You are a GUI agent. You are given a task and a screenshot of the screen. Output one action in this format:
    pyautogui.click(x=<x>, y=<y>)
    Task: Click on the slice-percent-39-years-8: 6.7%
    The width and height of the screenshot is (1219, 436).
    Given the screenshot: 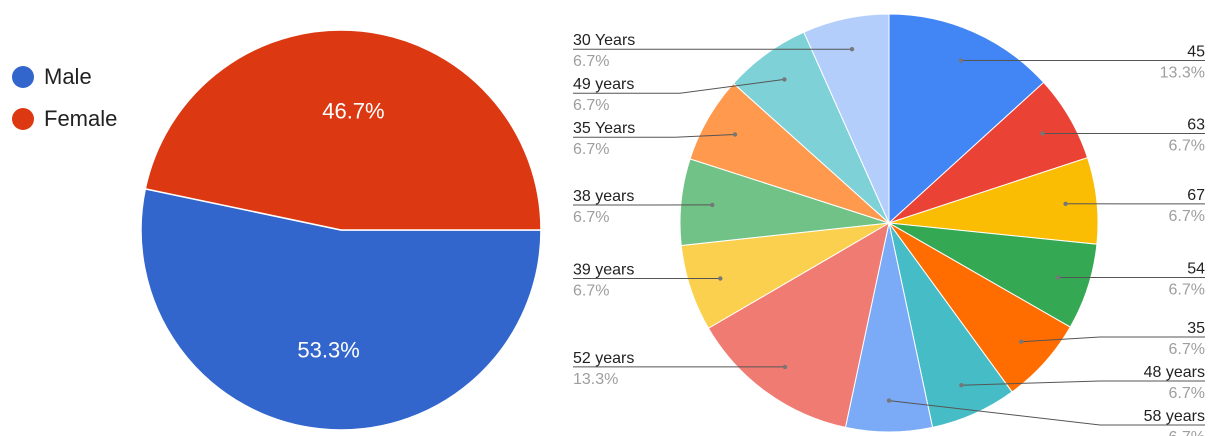 What is the action you would take?
    pyautogui.click(x=591, y=291)
    